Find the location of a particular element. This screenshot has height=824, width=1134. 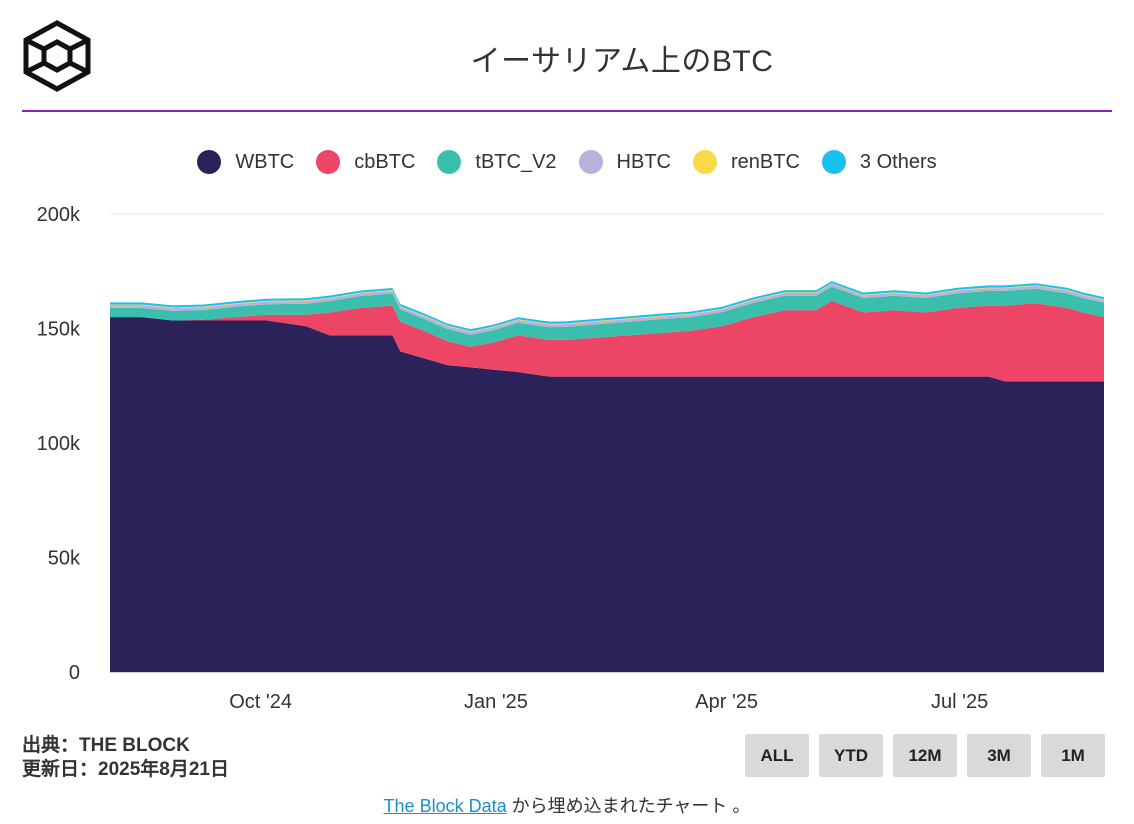

legend-item-cbbtc: cbBTC is located at coordinates (365, 162).